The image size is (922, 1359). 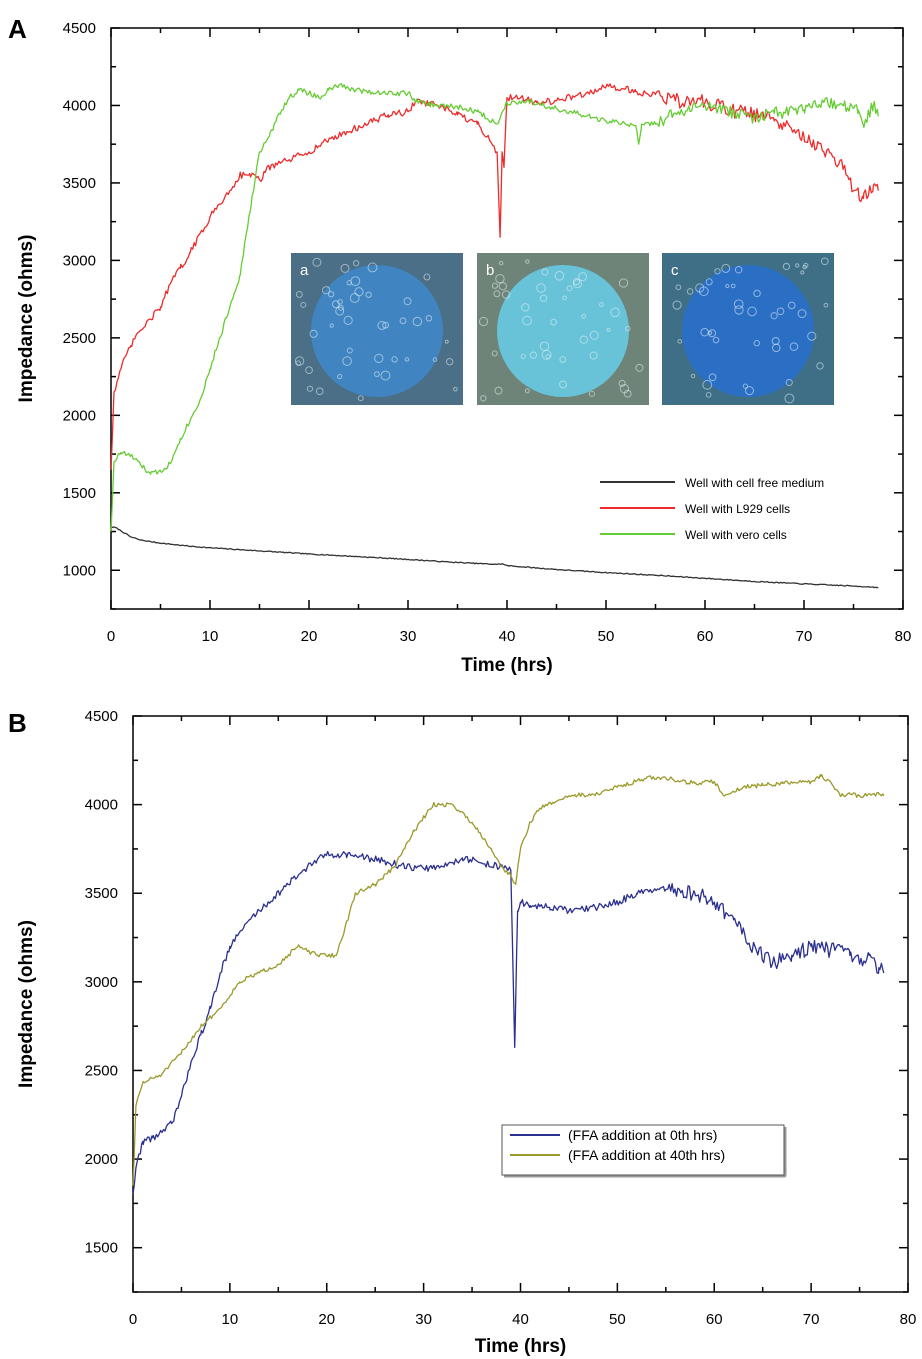 What do you see at coordinates (326, 1319) in the screenshot?
I see `x-tick-label: 20` at bounding box center [326, 1319].